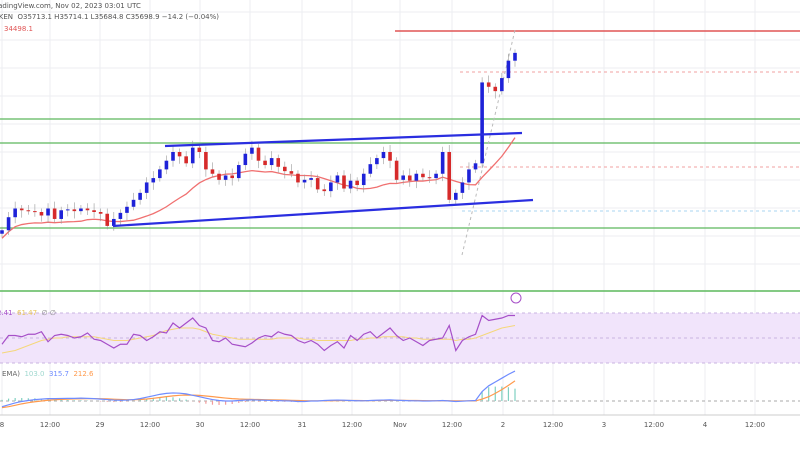 This screenshot has height=450, width=800. I want to click on rsi-value: 2.41, so click(6, 313).